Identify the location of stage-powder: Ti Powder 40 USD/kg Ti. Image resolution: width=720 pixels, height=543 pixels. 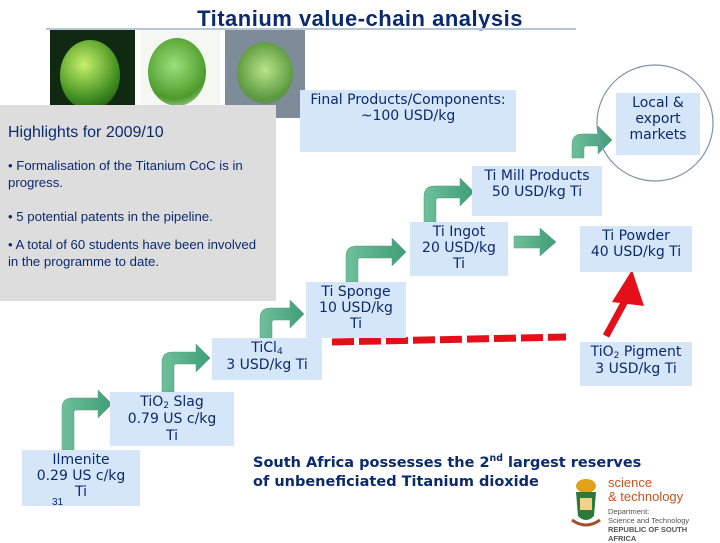
(636, 249).